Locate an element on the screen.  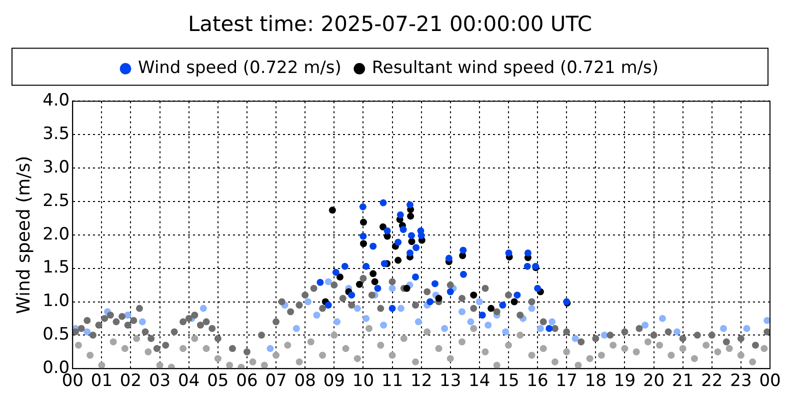
x-tick-label: 01 is located at coordinates (101, 381).